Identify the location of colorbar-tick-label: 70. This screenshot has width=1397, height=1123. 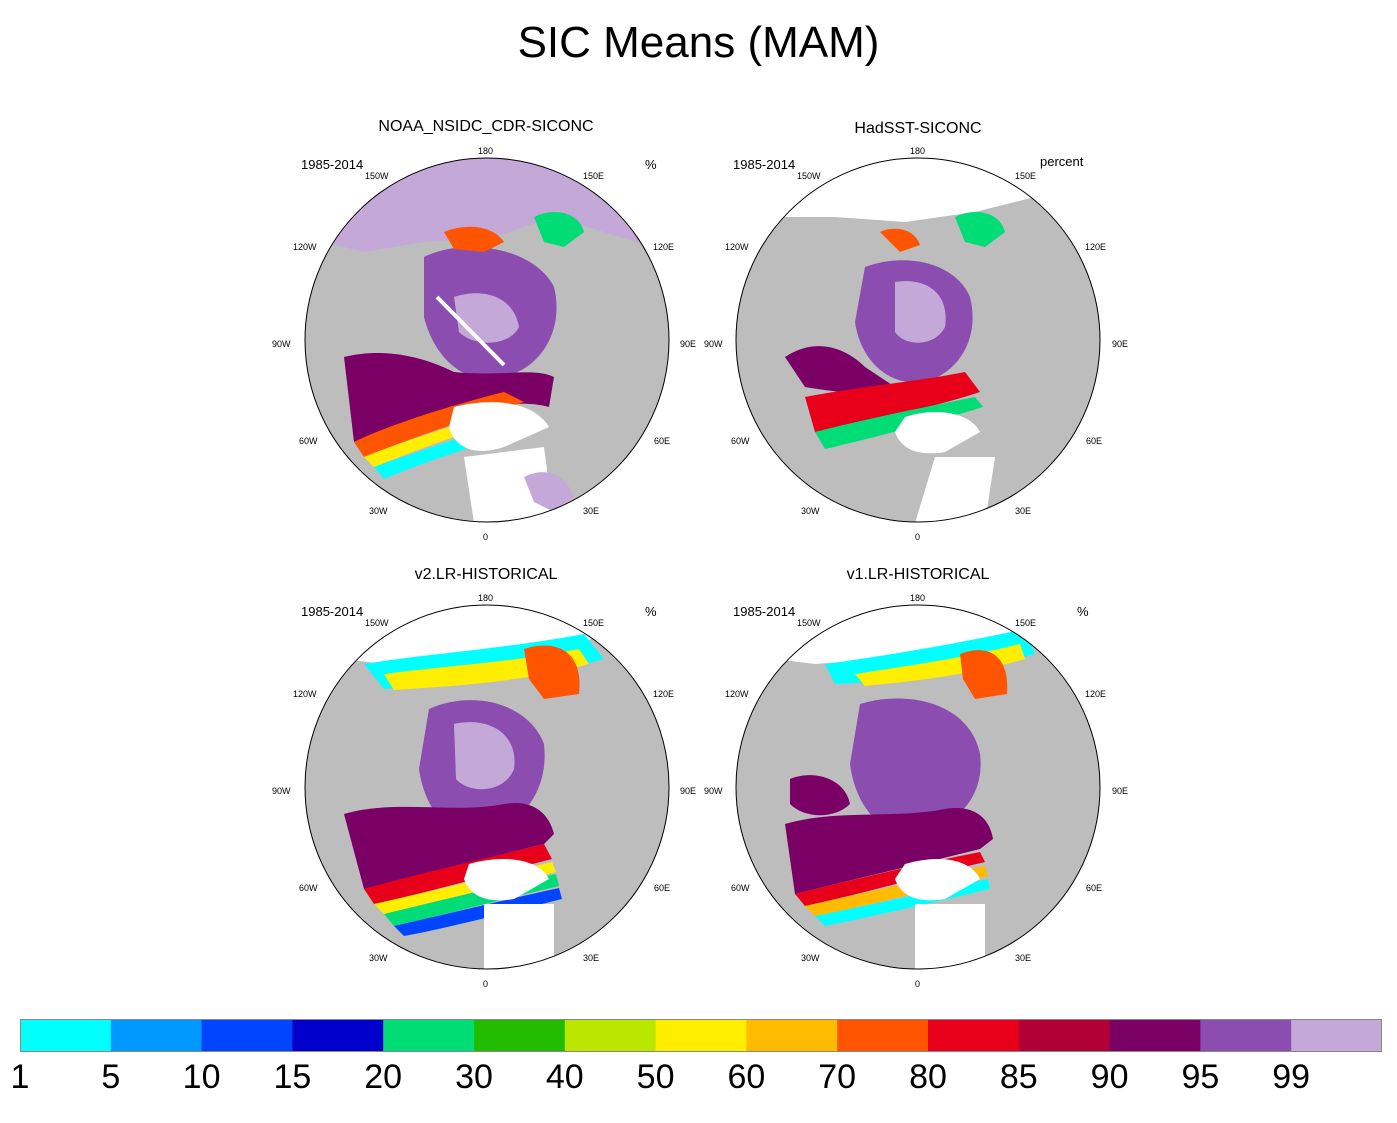
(837, 1077).